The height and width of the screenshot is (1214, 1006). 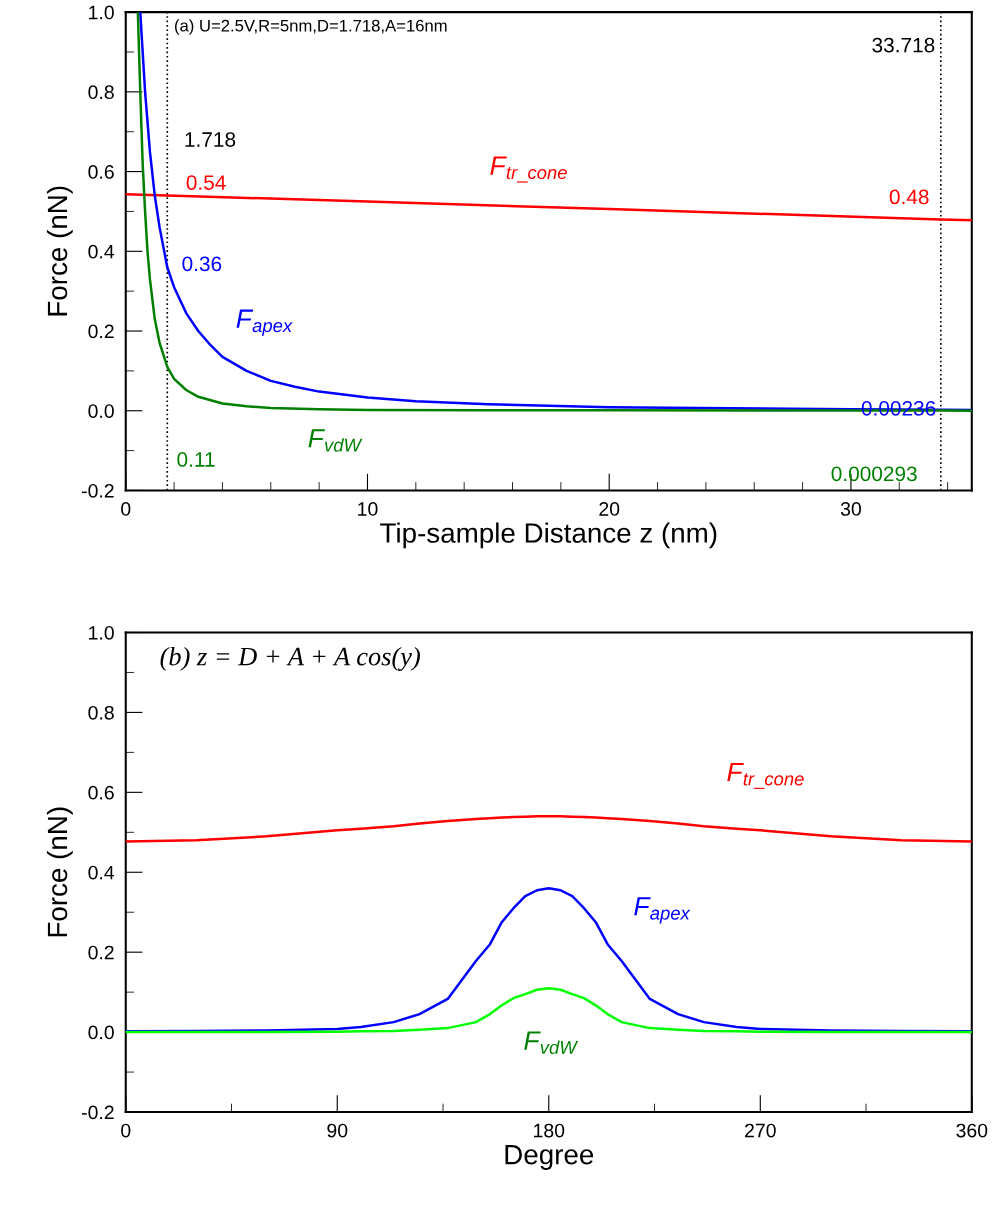 I want to click on annotation: 0.54, so click(x=206, y=182).